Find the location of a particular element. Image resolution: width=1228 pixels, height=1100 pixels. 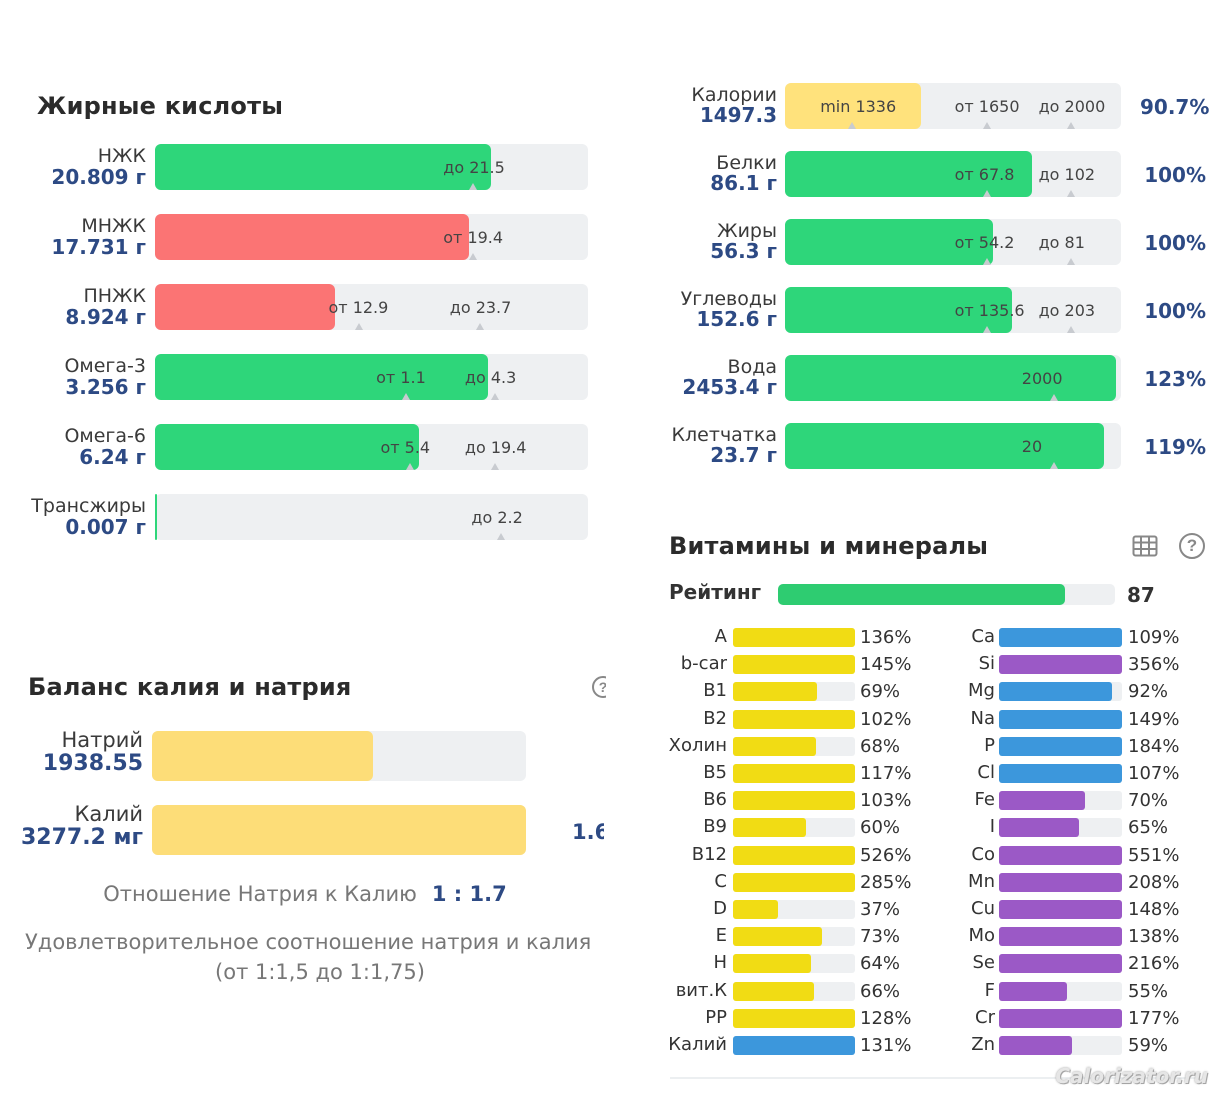

row-marker: до 19.4 is located at coordinates (495, 447).